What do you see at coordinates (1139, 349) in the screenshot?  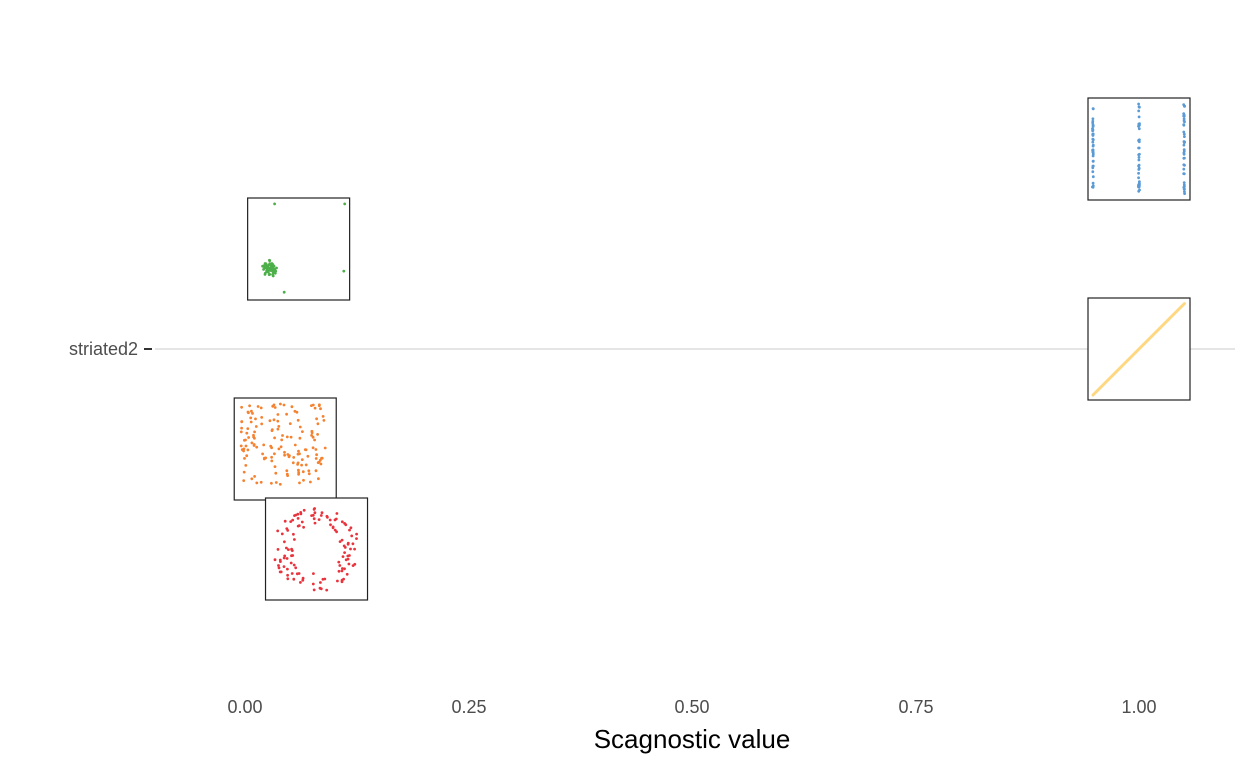 I see `glyph-linear` at bounding box center [1139, 349].